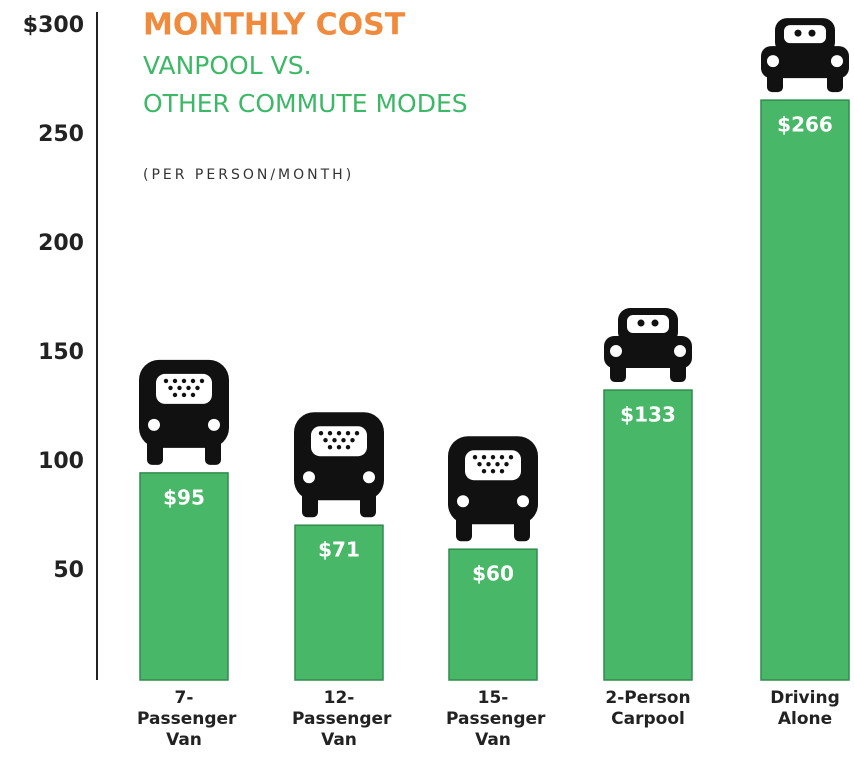 This screenshot has height=764, width=854. I want to click on value-label: $95, so click(184, 497).